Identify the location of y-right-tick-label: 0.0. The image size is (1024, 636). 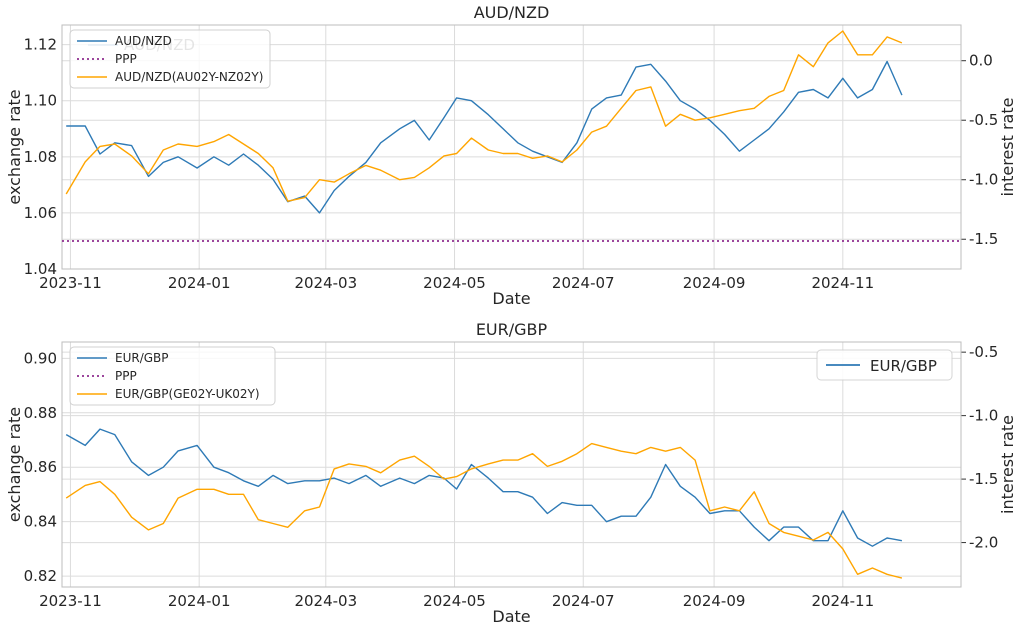
(981, 61).